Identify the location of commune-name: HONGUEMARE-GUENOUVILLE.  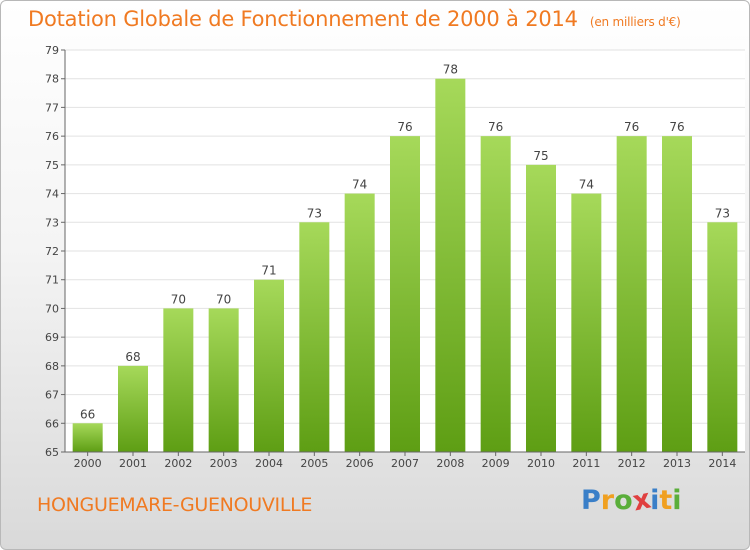
(175, 505).